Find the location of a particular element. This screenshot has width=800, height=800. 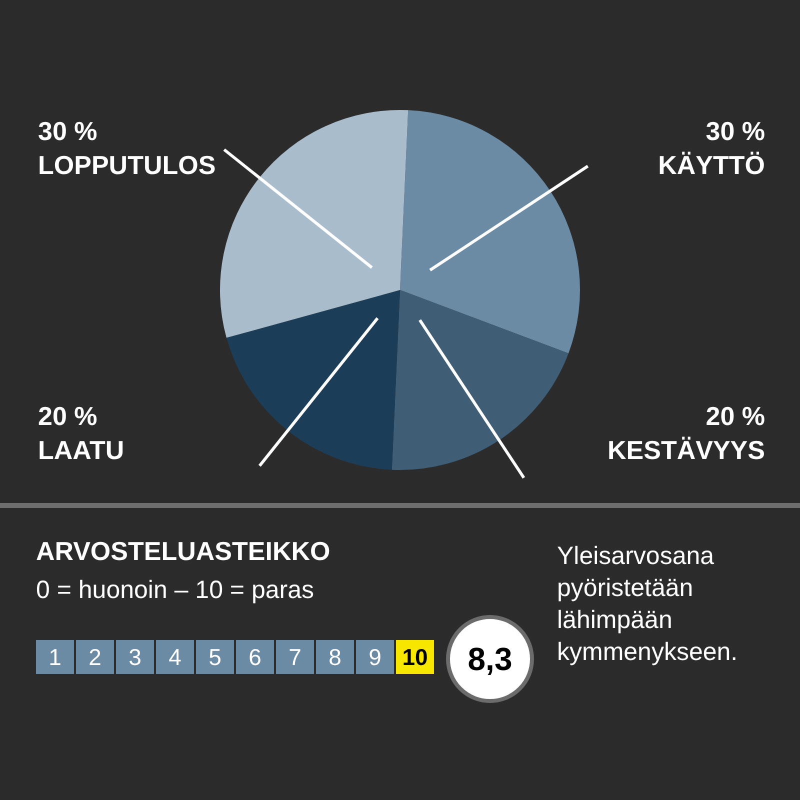

text: 9 is located at coordinates (375, 657).